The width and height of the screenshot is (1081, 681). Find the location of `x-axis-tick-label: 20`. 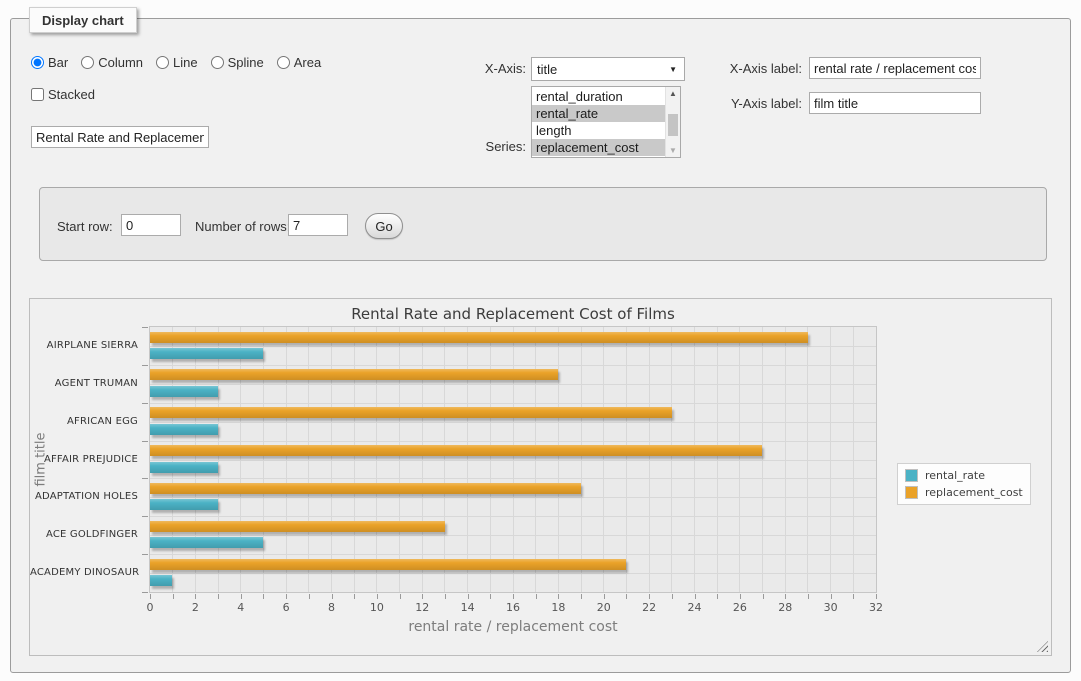

x-axis-tick-label: 20 is located at coordinates (603, 607).